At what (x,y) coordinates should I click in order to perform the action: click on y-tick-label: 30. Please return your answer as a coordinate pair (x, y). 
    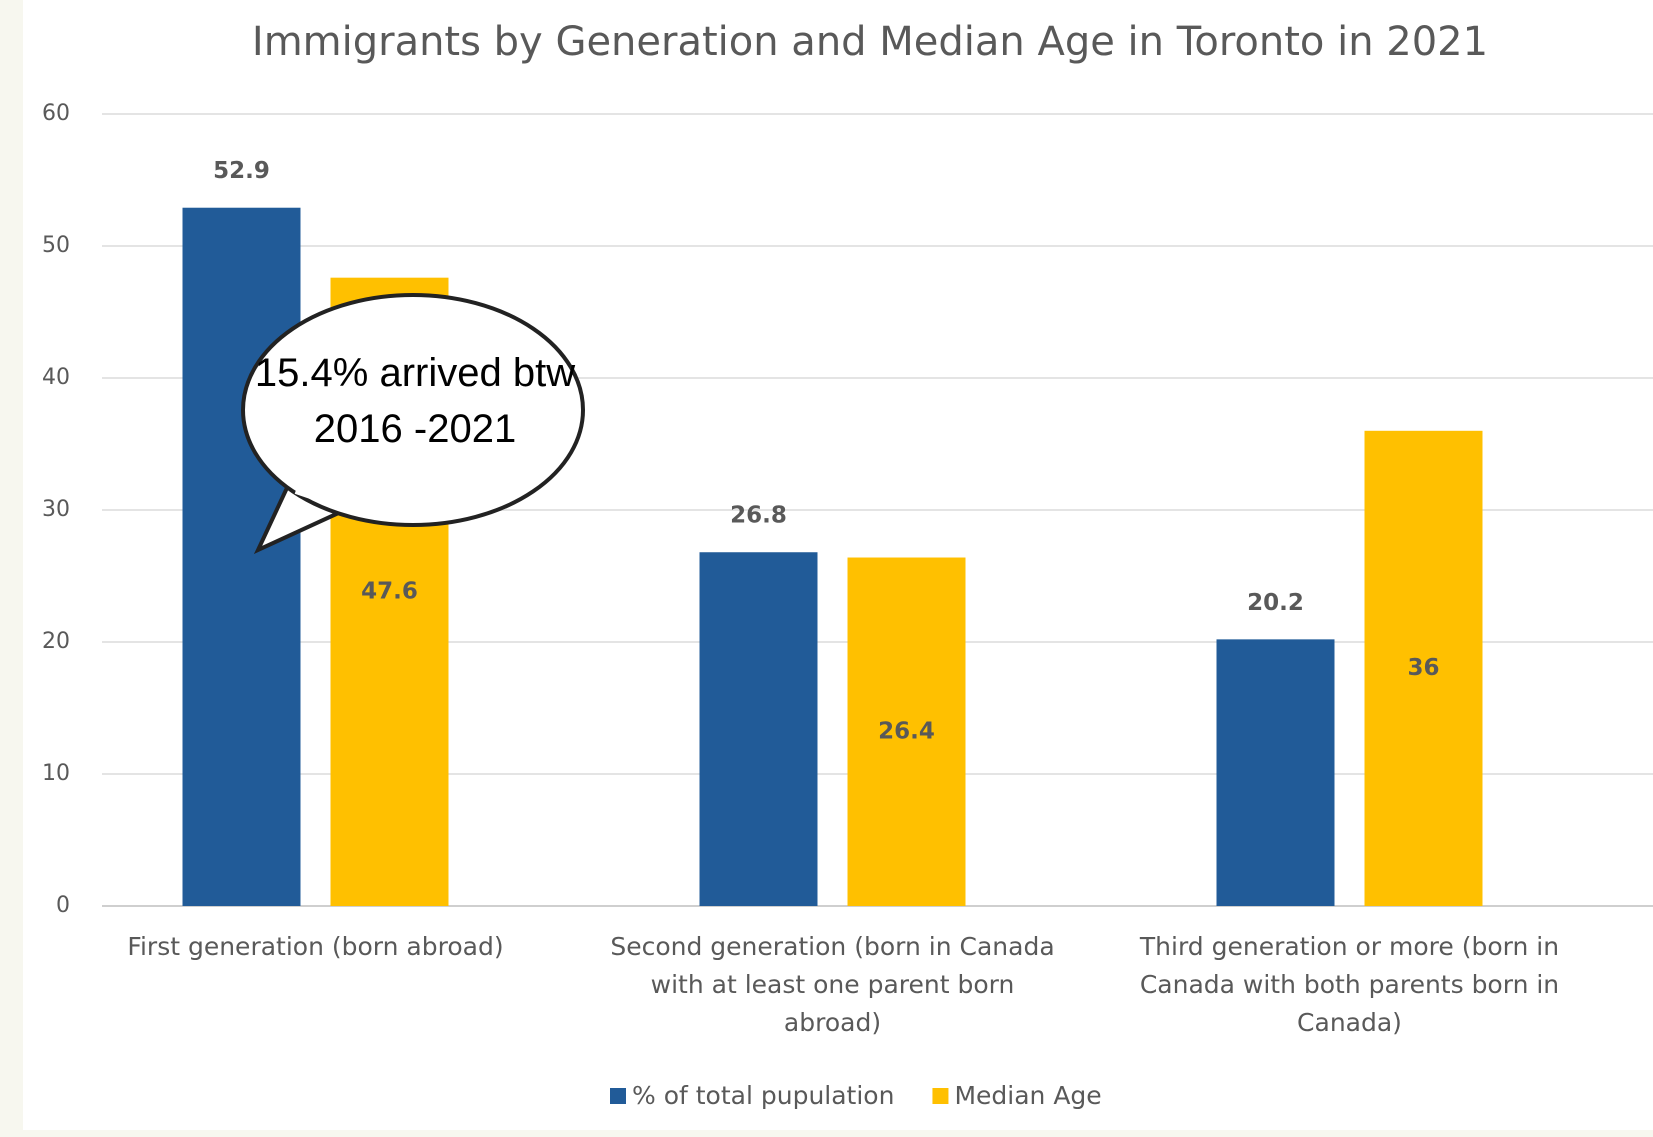
    Looking at the image, I should click on (56, 509).